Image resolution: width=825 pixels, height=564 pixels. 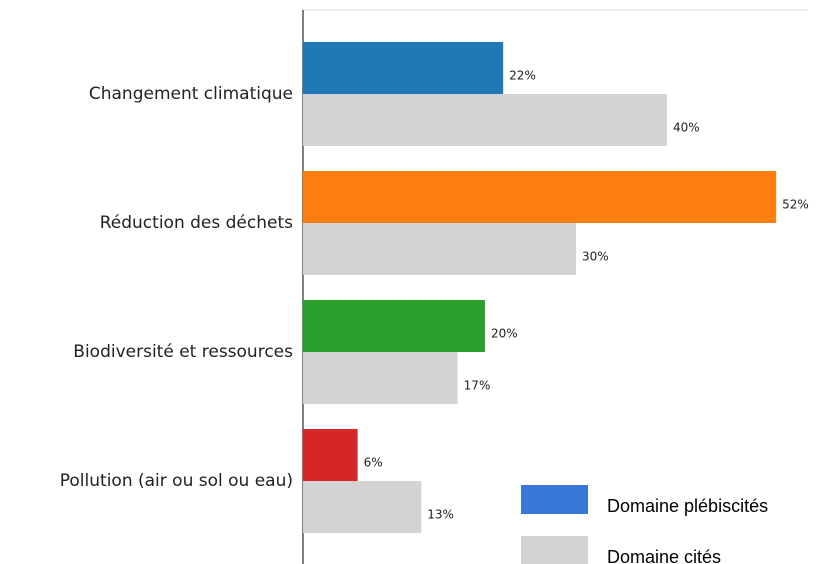 What do you see at coordinates (522, 76) in the screenshot?
I see `data-label: 22%` at bounding box center [522, 76].